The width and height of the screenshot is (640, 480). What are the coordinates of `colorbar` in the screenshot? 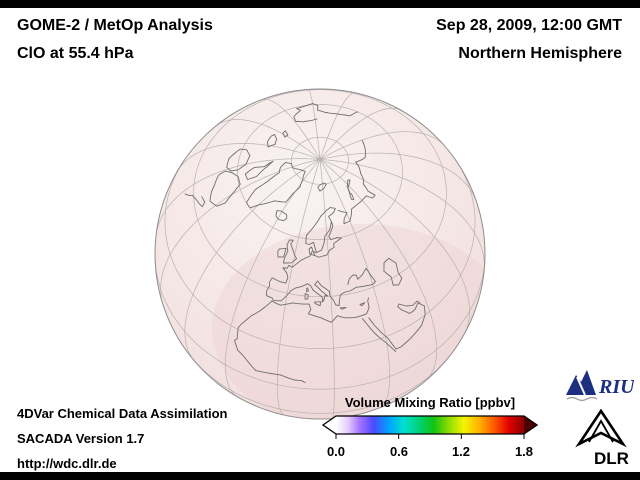 It's located at (430, 427).